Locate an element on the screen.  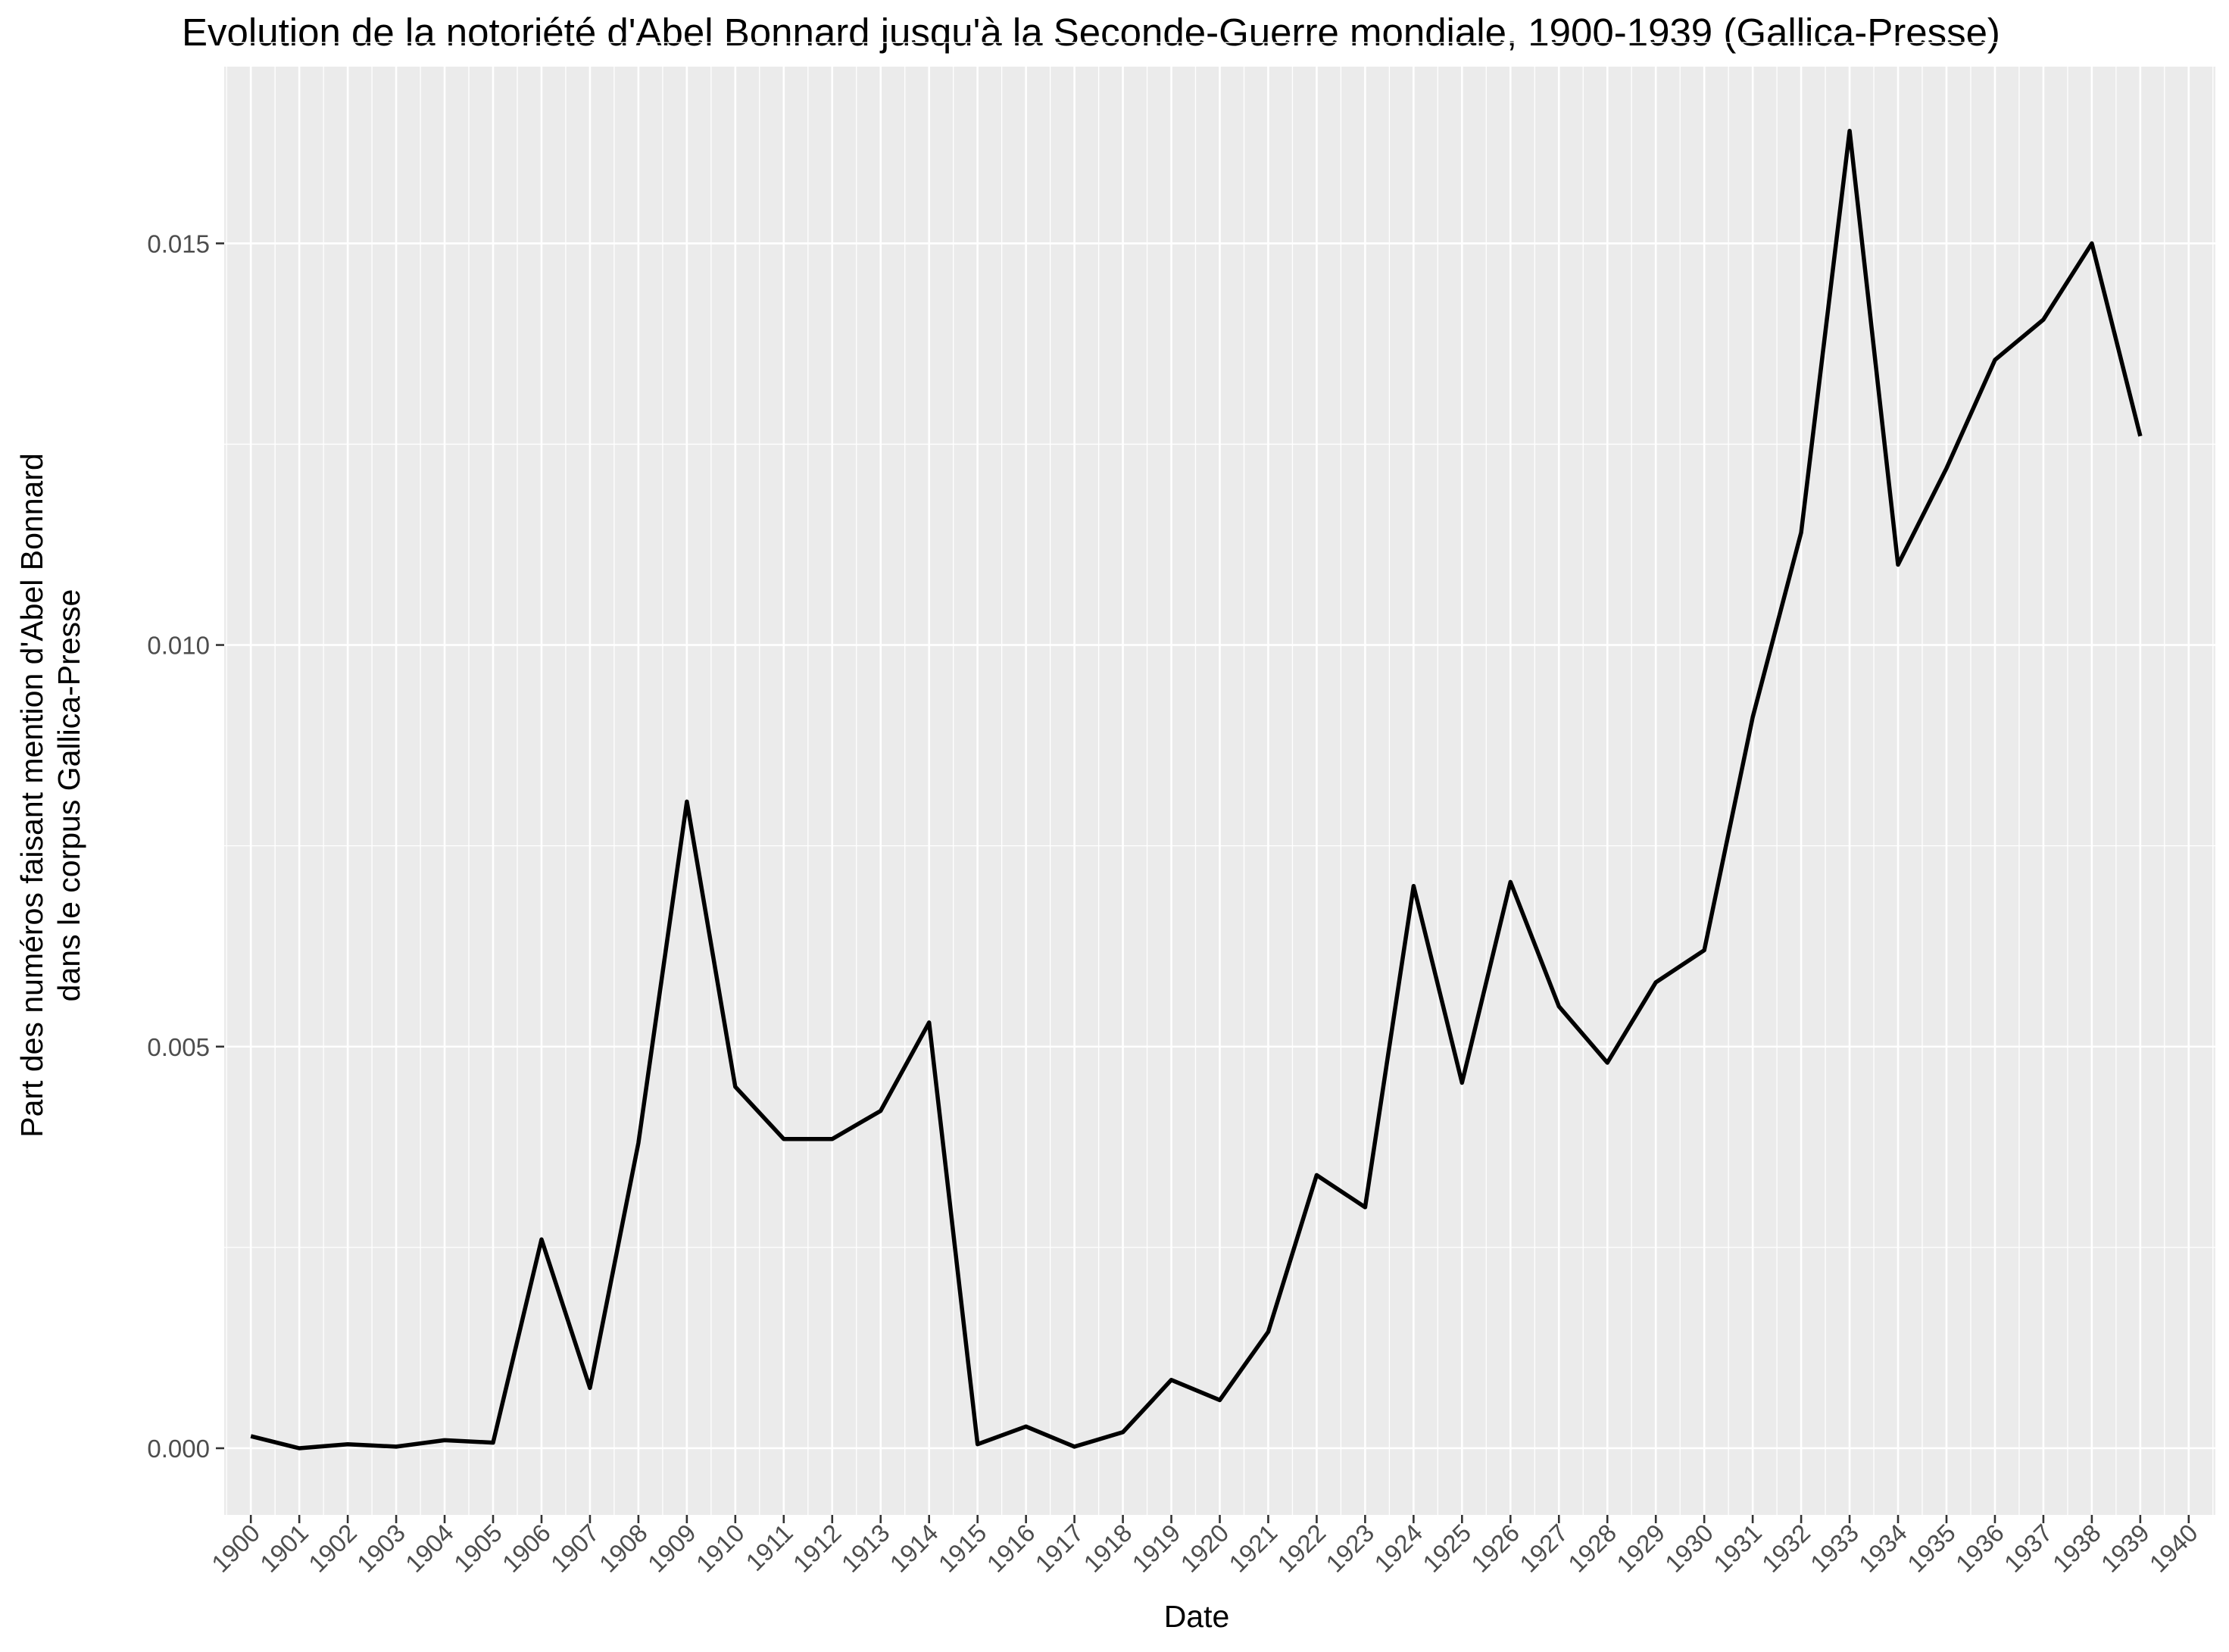
y-axis-title-line-2: dans le corpus Gallica-Presse is located at coordinates (69, 795).